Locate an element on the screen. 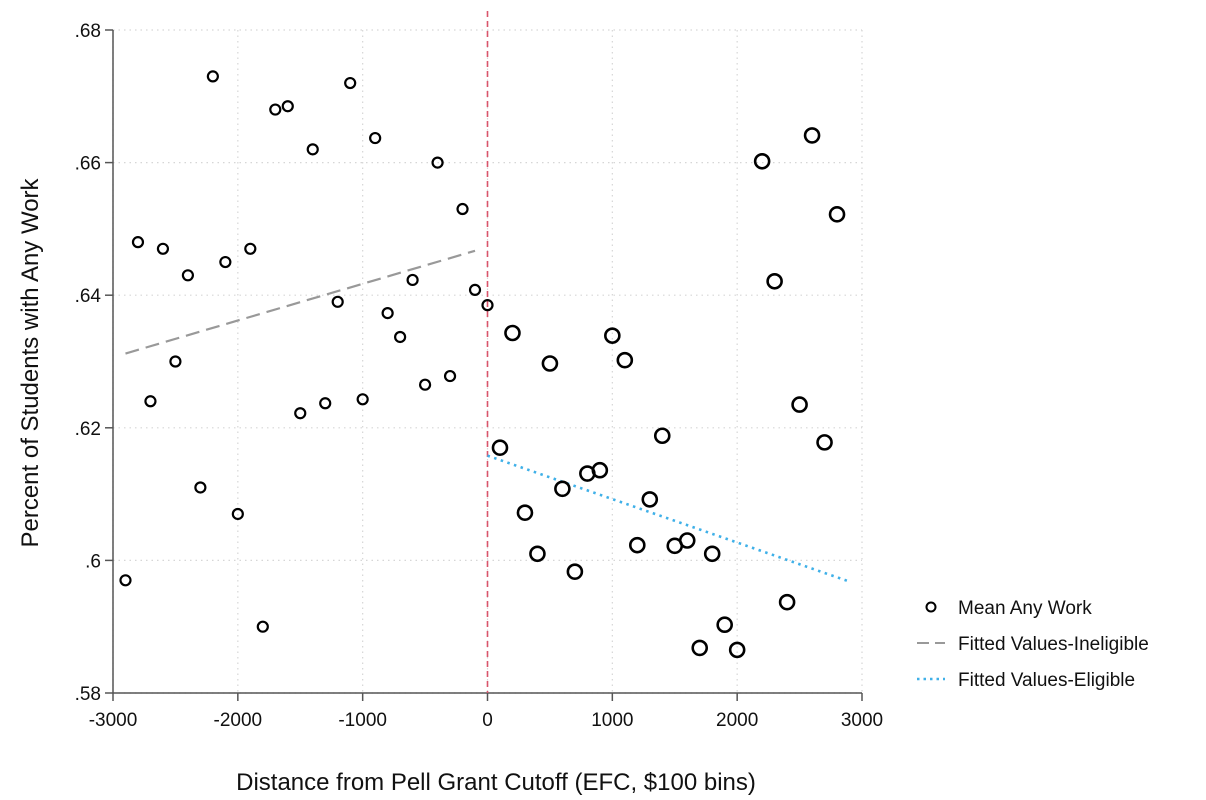  x-tick-label: 3000 is located at coordinates (862, 720).